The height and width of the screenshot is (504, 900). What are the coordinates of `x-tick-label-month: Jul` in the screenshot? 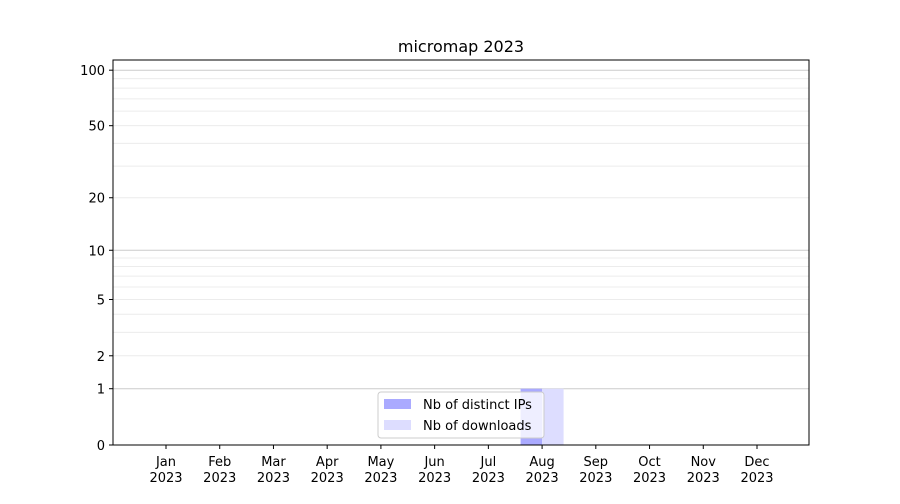 It's located at (488, 462).